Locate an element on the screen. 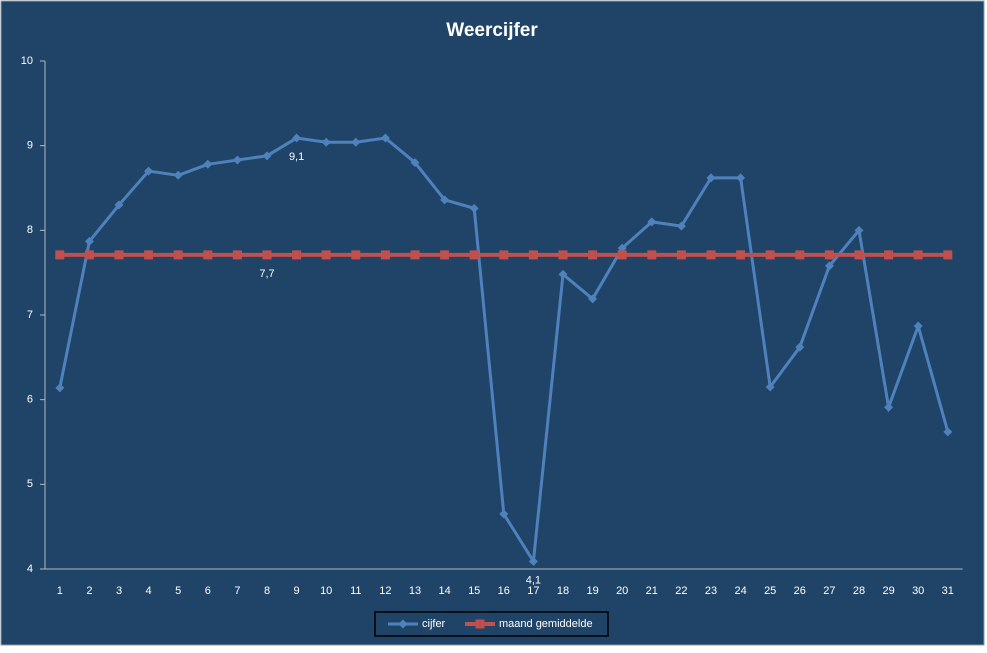 This screenshot has height=653, width=987. x-tick-label: 5 is located at coordinates (178, 591).